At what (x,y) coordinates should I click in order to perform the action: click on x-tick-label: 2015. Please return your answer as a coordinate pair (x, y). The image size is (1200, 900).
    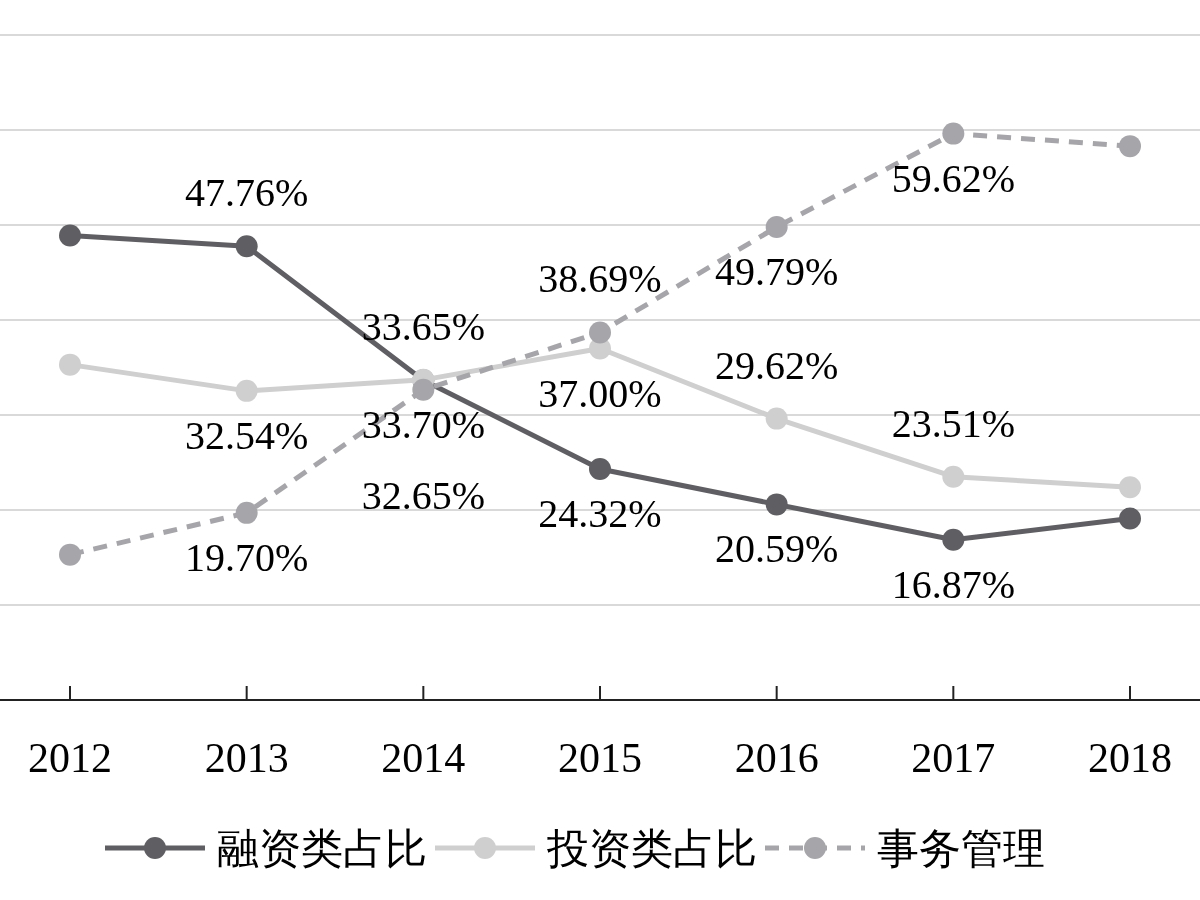
    Looking at the image, I should click on (600, 758).